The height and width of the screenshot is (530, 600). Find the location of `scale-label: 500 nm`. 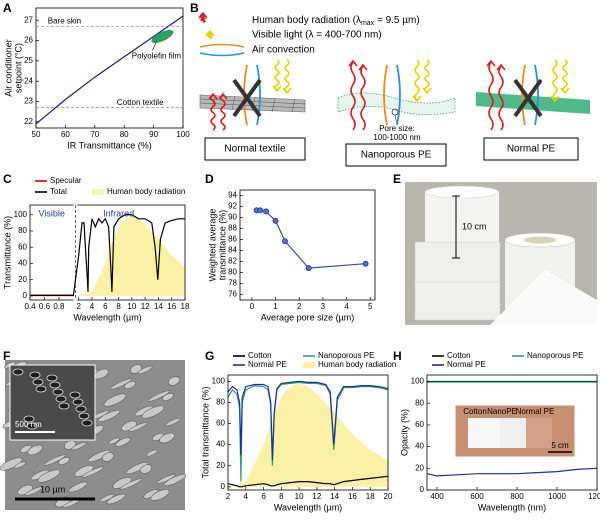

scale-label: 500 nm is located at coordinates (28, 424).